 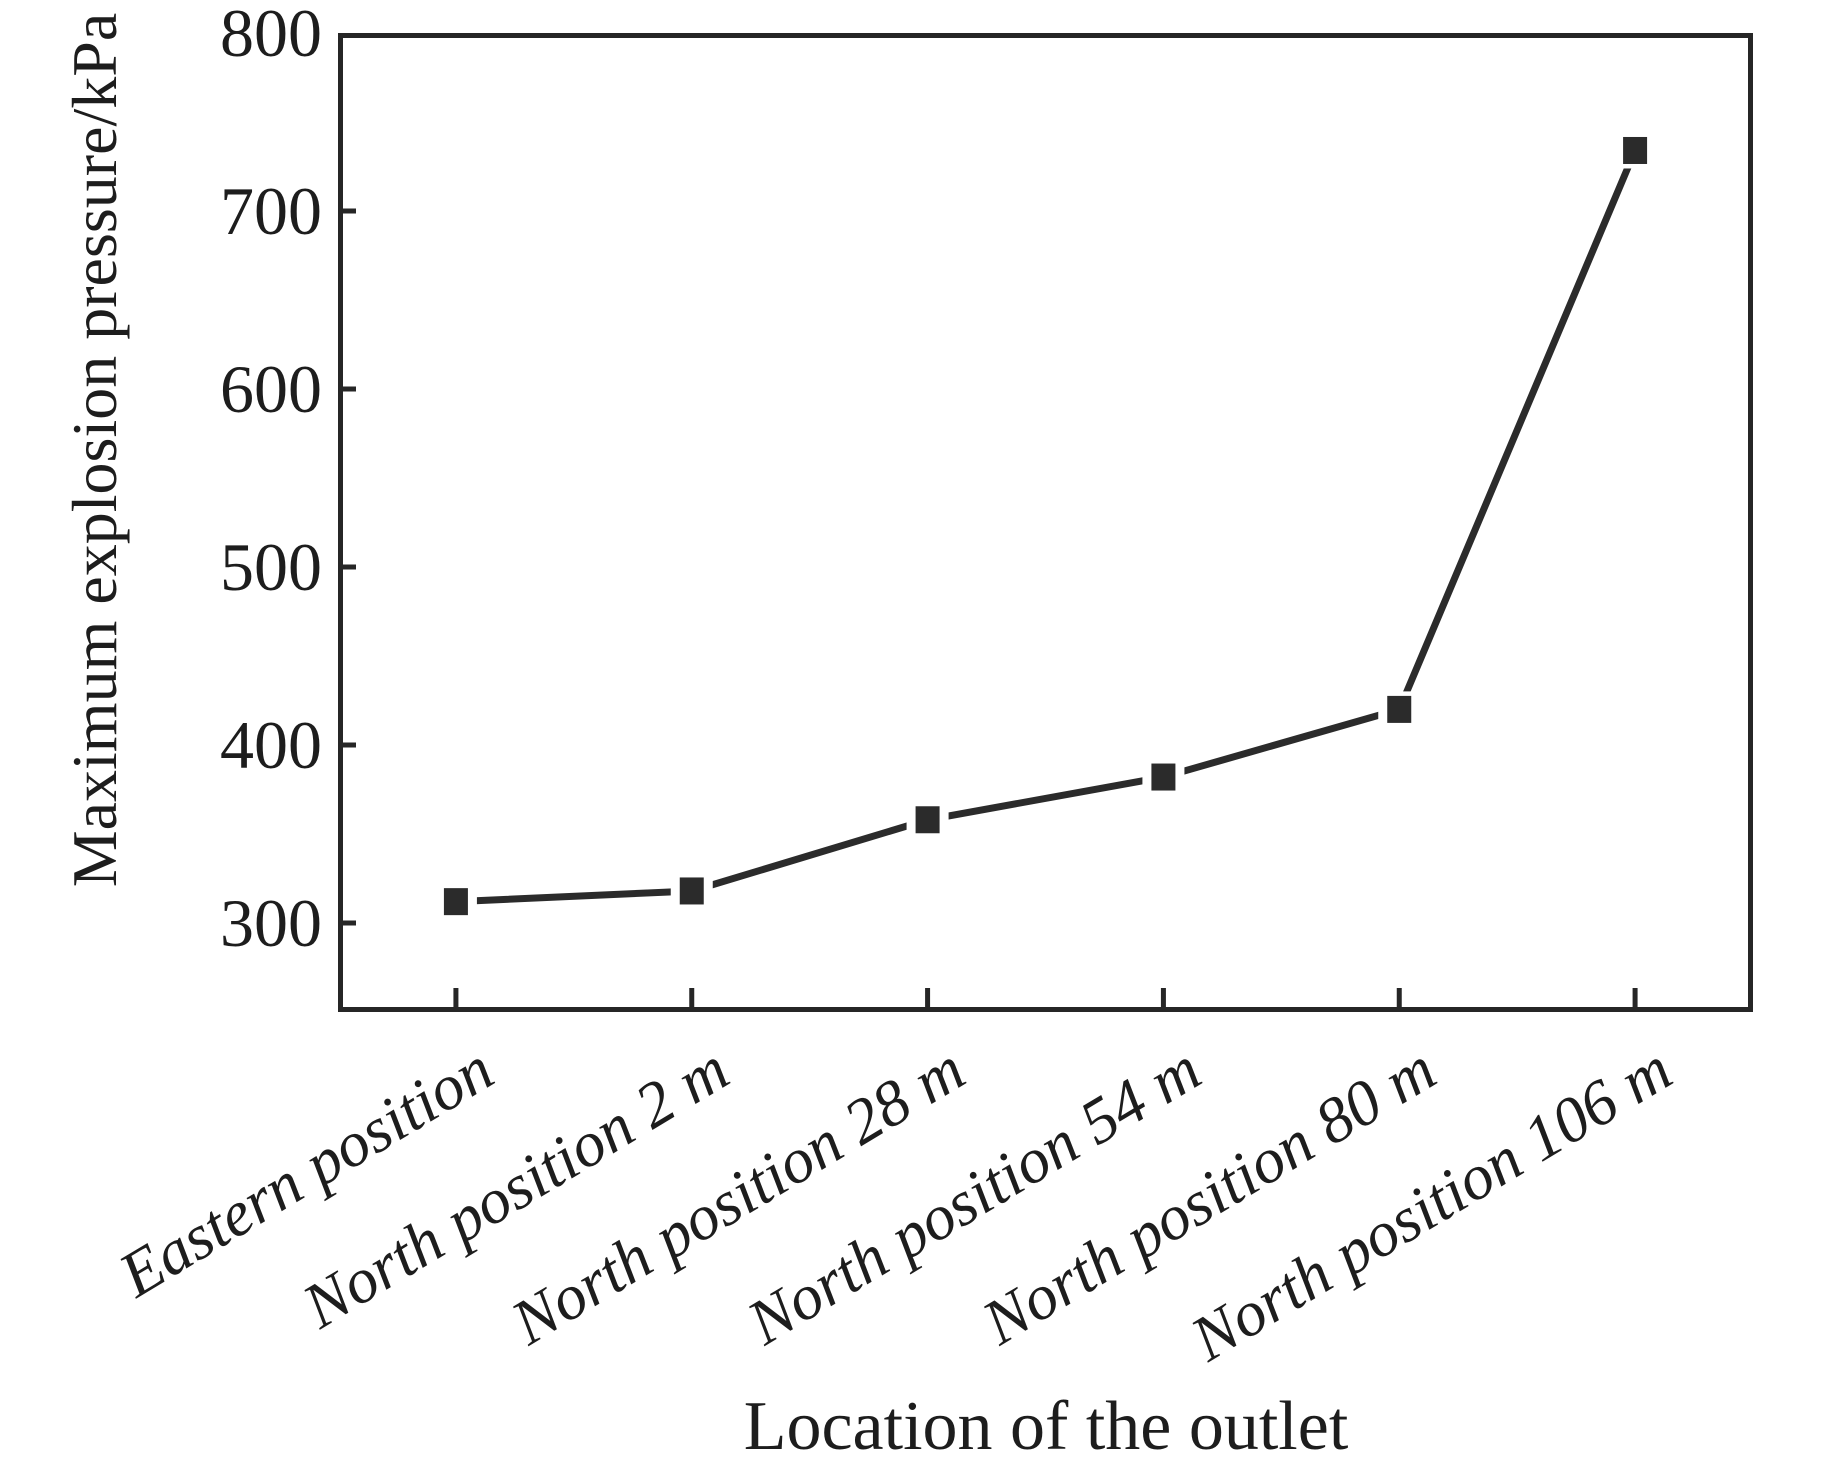 What do you see at coordinates (94, 450) in the screenshot?
I see `y-axis-title: Maximum explosion pressure/kPa` at bounding box center [94, 450].